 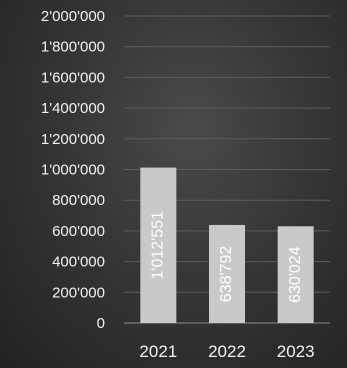 What do you see at coordinates (73, 108) in the screenshot?
I see `y-tick-label: 1'400'000` at bounding box center [73, 108].